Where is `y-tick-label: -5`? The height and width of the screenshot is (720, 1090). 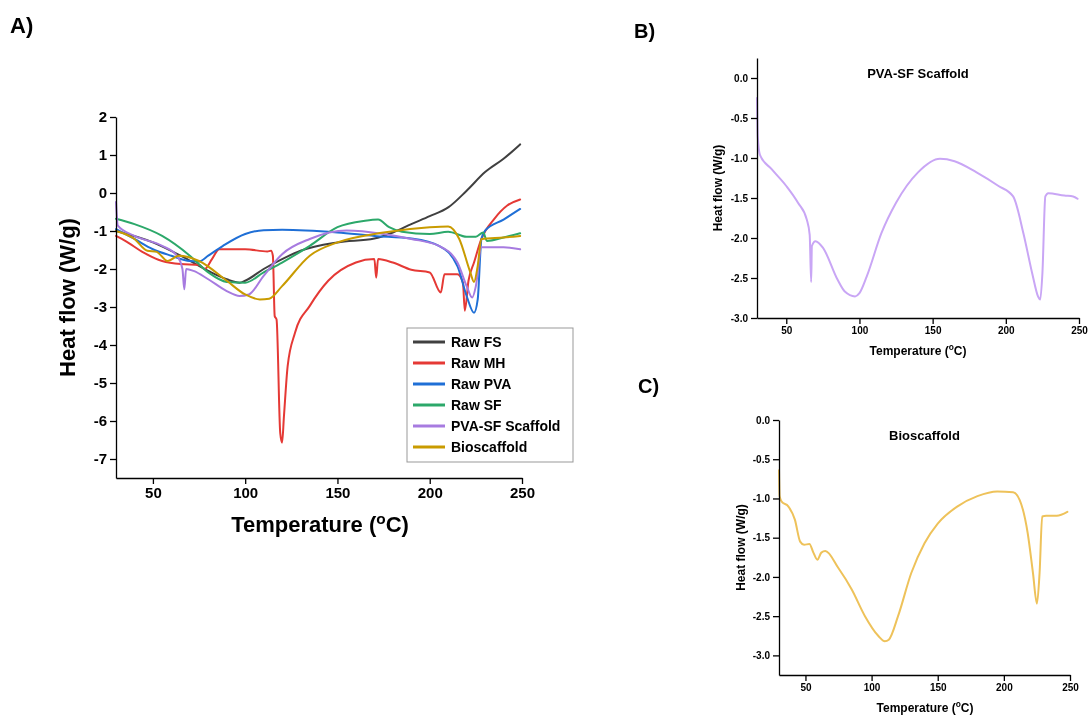 y-tick-label: -5 is located at coordinates (100, 383).